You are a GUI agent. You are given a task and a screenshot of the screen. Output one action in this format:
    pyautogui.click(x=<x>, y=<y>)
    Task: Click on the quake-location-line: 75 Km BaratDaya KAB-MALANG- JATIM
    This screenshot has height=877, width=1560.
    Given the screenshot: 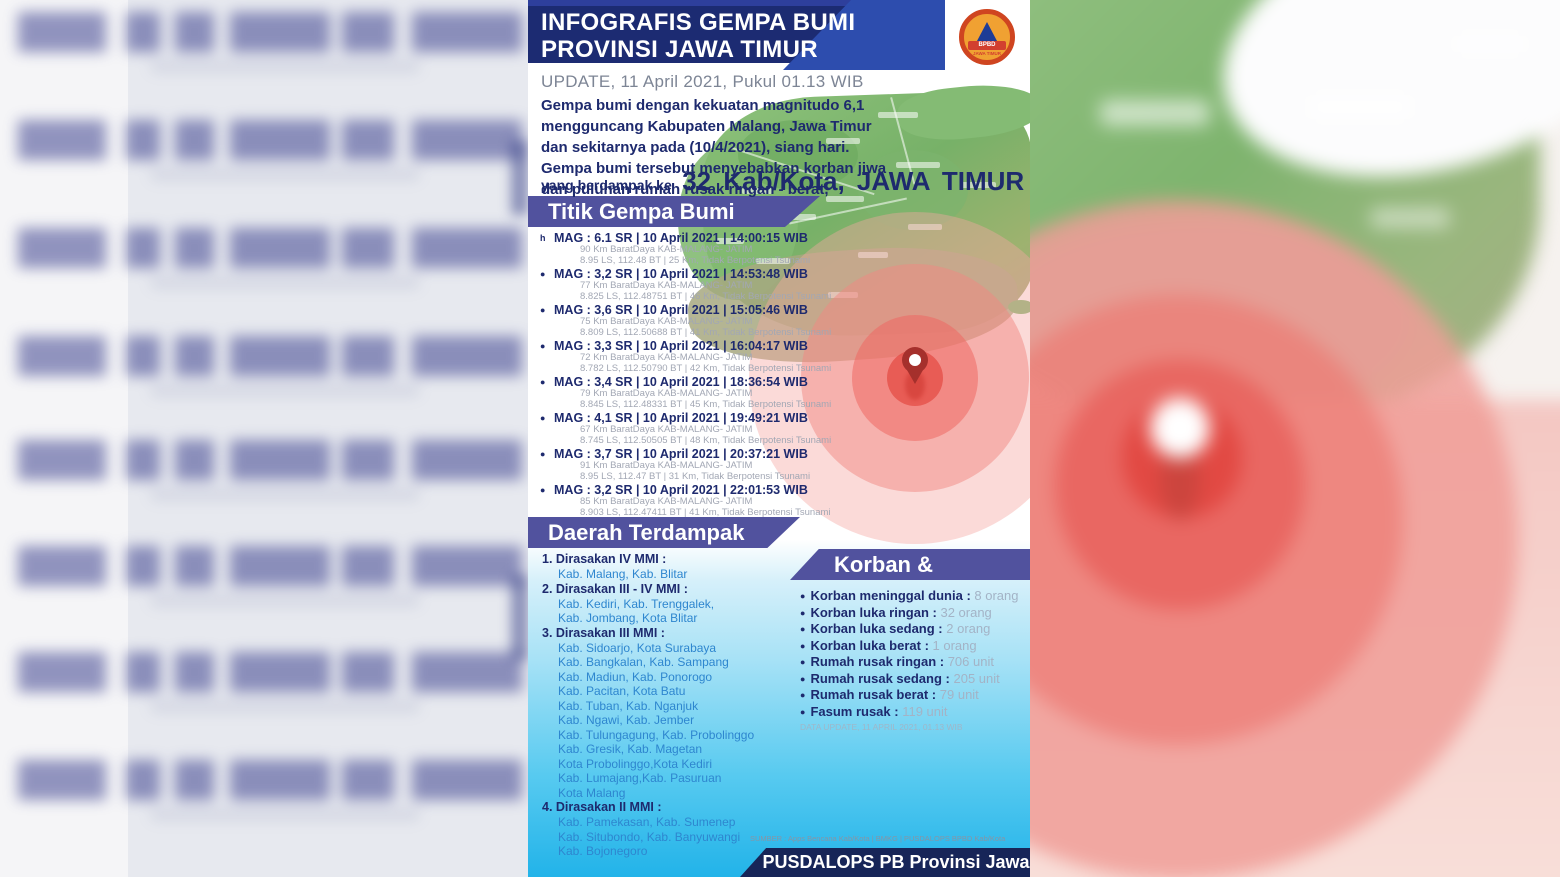 What is the action you would take?
    pyautogui.click(x=666, y=321)
    